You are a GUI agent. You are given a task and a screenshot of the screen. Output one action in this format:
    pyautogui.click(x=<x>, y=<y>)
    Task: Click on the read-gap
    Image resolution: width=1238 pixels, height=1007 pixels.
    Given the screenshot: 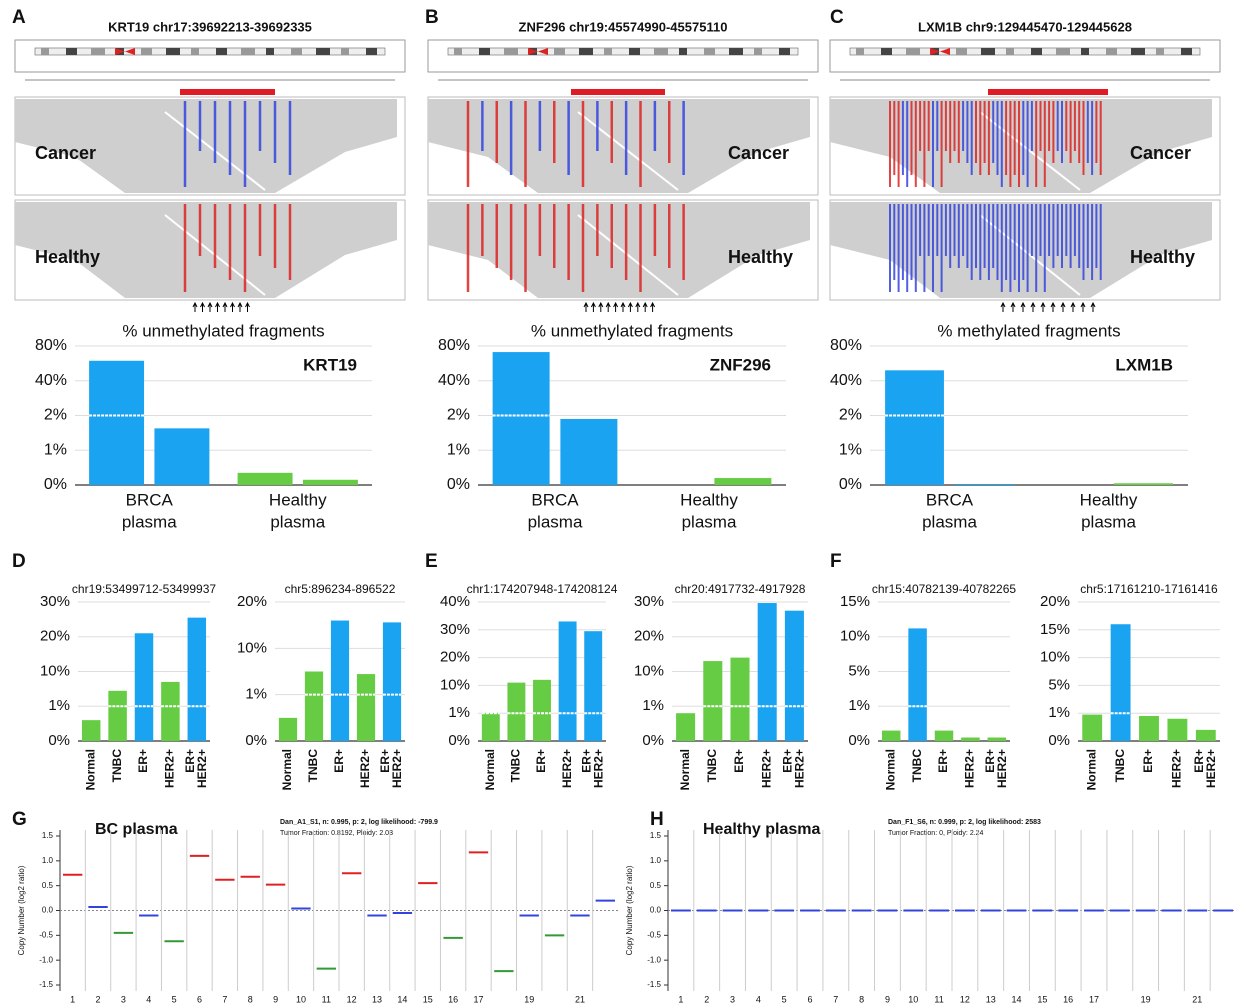 What is the action you would take?
    pyautogui.click(x=628, y=151)
    